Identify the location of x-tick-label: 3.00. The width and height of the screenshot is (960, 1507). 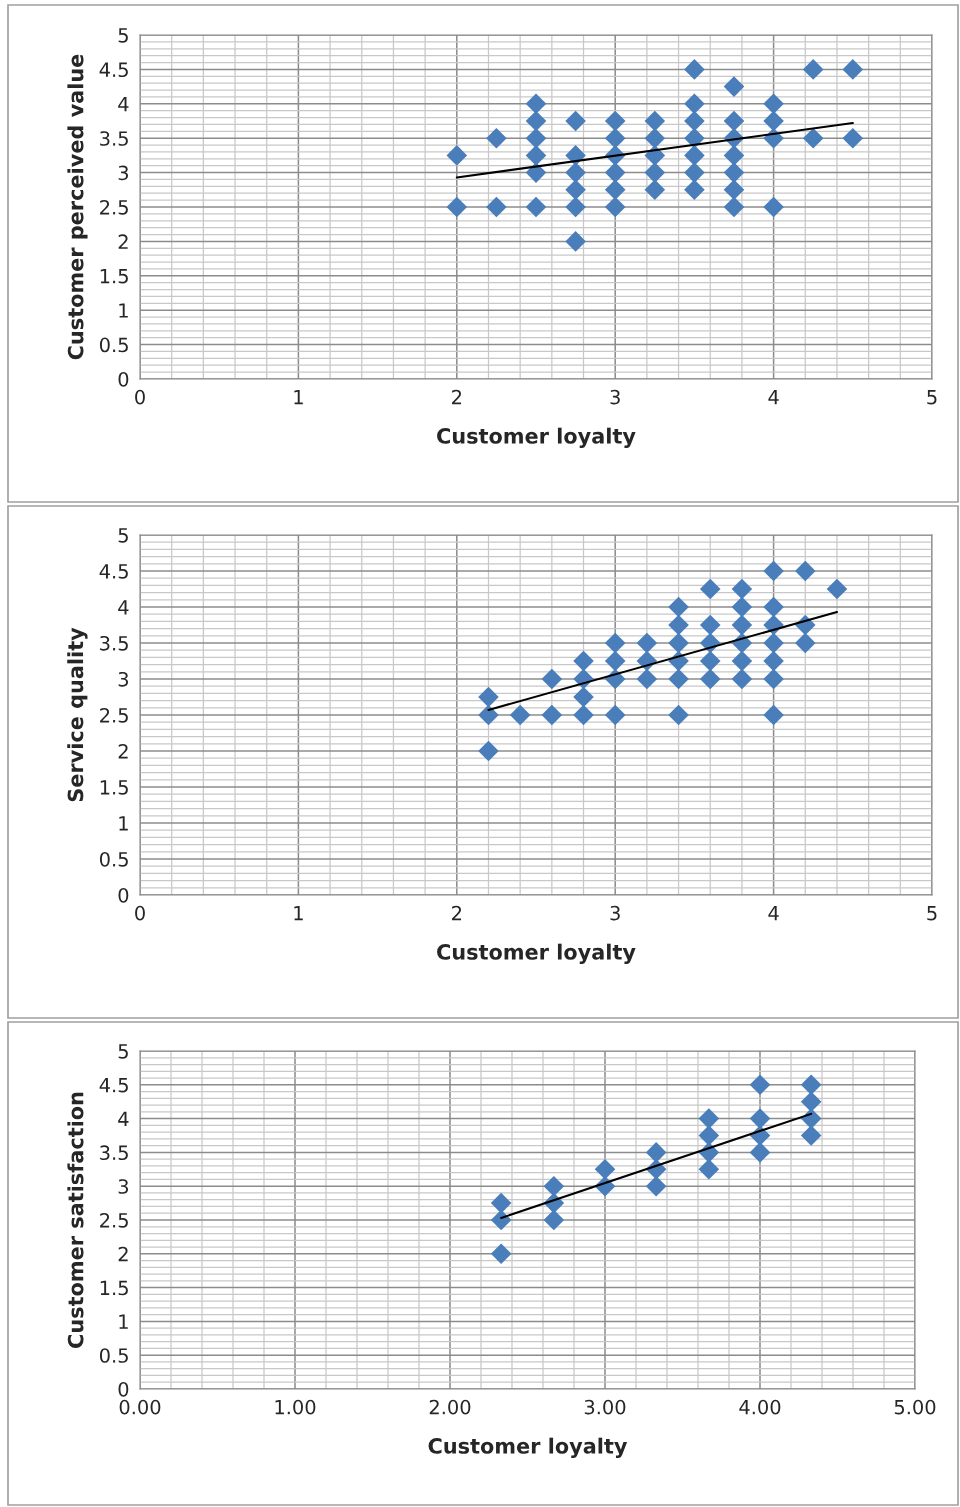
(605, 1407).